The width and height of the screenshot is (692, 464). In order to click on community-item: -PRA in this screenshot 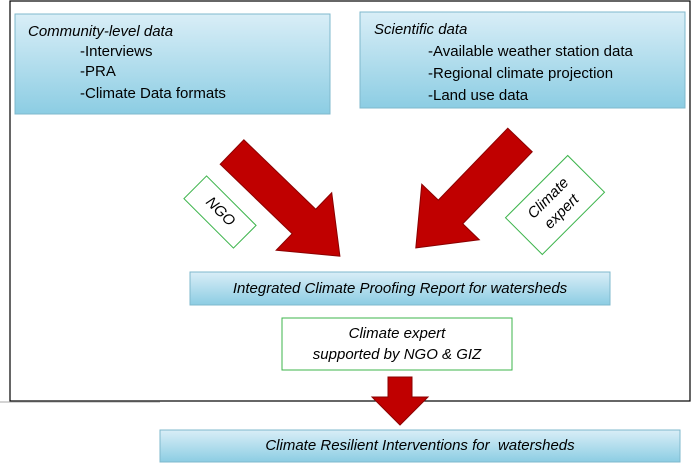, I will do `click(98, 71)`.